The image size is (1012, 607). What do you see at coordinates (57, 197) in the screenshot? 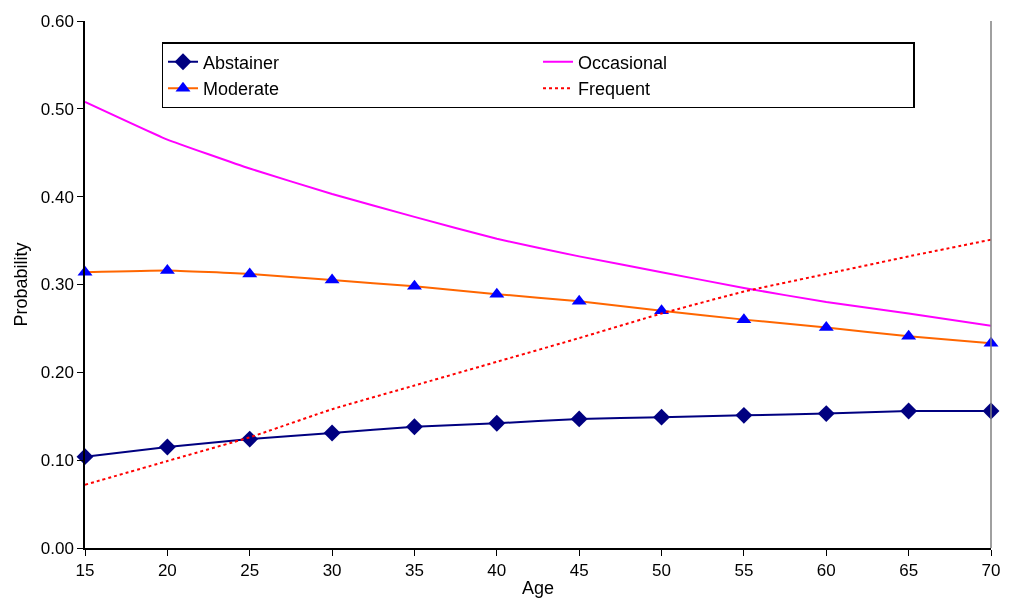
I see `y-tick-label: 0.40` at bounding box center [57, 197].